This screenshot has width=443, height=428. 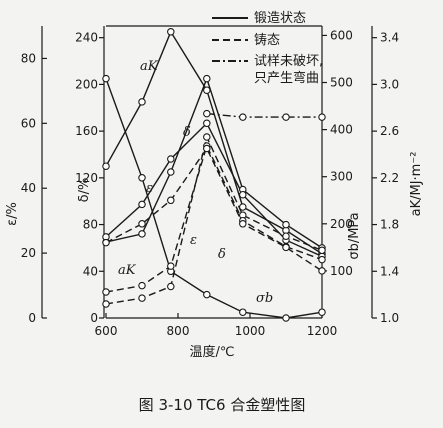 I want to click on legend: 锻造状态 铸态 试样未破坏, 只产生弯曲, so click(x=267, y=48).